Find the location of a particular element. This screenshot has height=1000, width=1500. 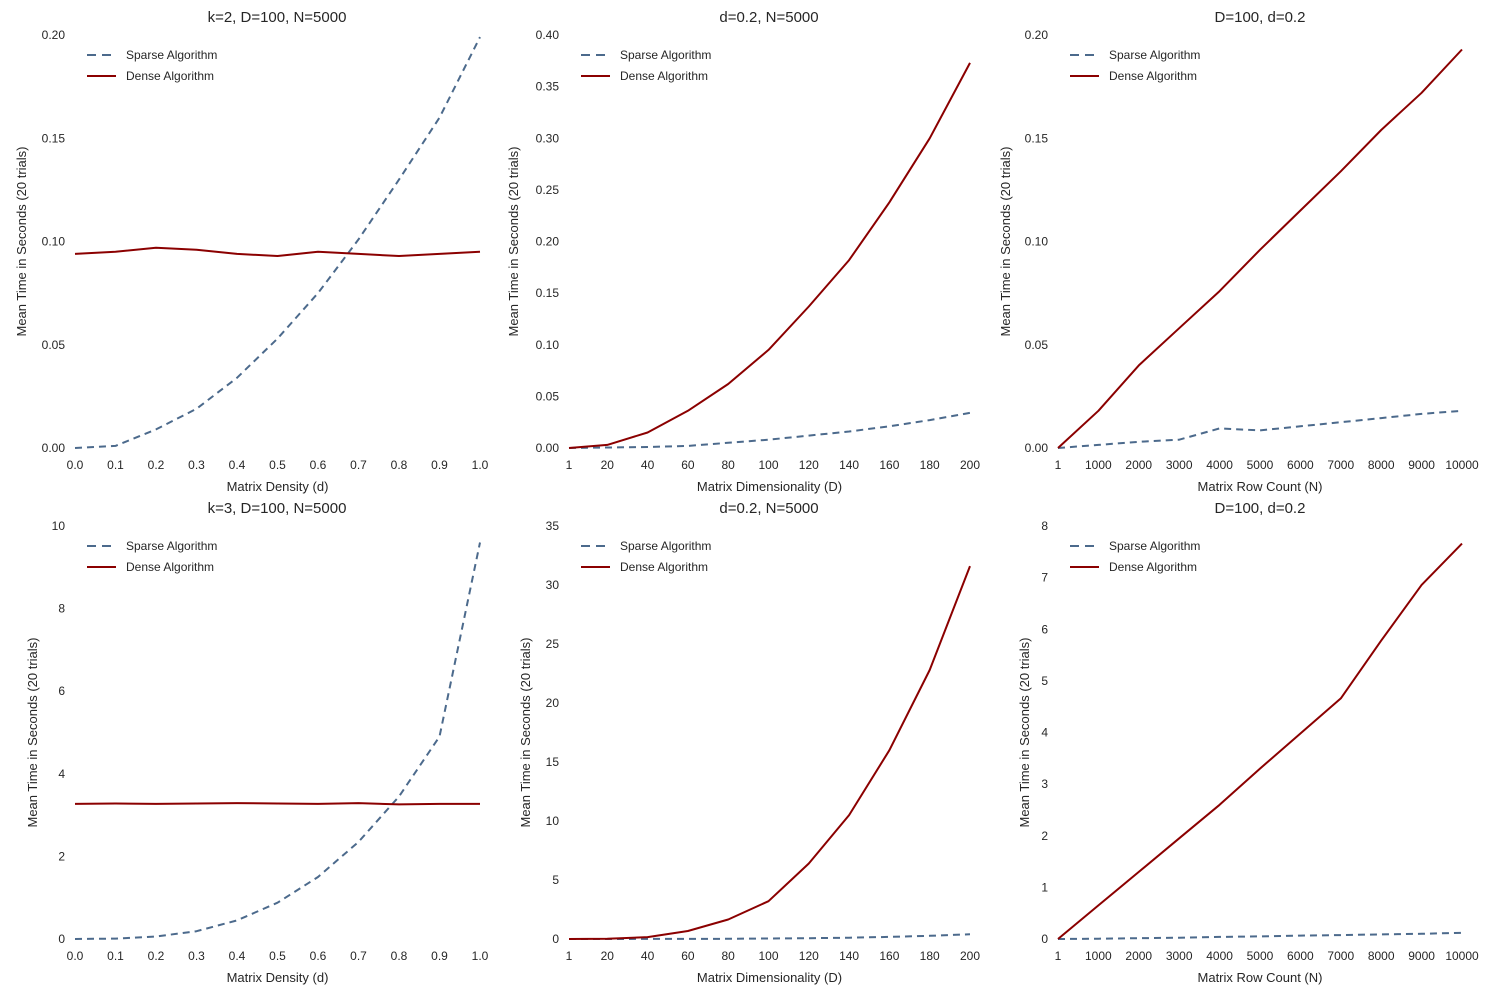

x-tick-label: 0.7 is located at coordinates (358, 956).